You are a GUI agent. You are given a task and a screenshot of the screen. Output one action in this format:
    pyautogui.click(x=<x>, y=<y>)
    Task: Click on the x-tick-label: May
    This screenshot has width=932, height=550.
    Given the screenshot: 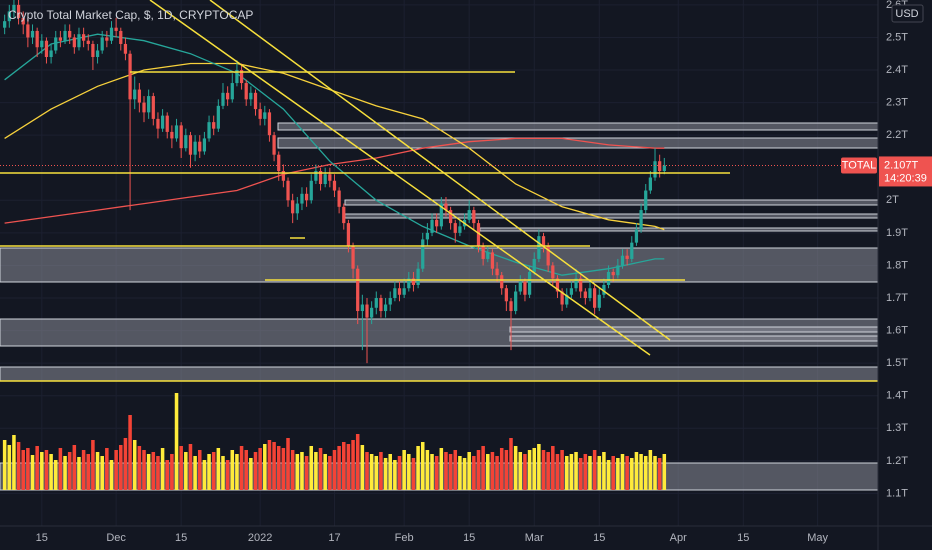 What is the action you would take?
    pyautogui.click(x=817, y=538)
    